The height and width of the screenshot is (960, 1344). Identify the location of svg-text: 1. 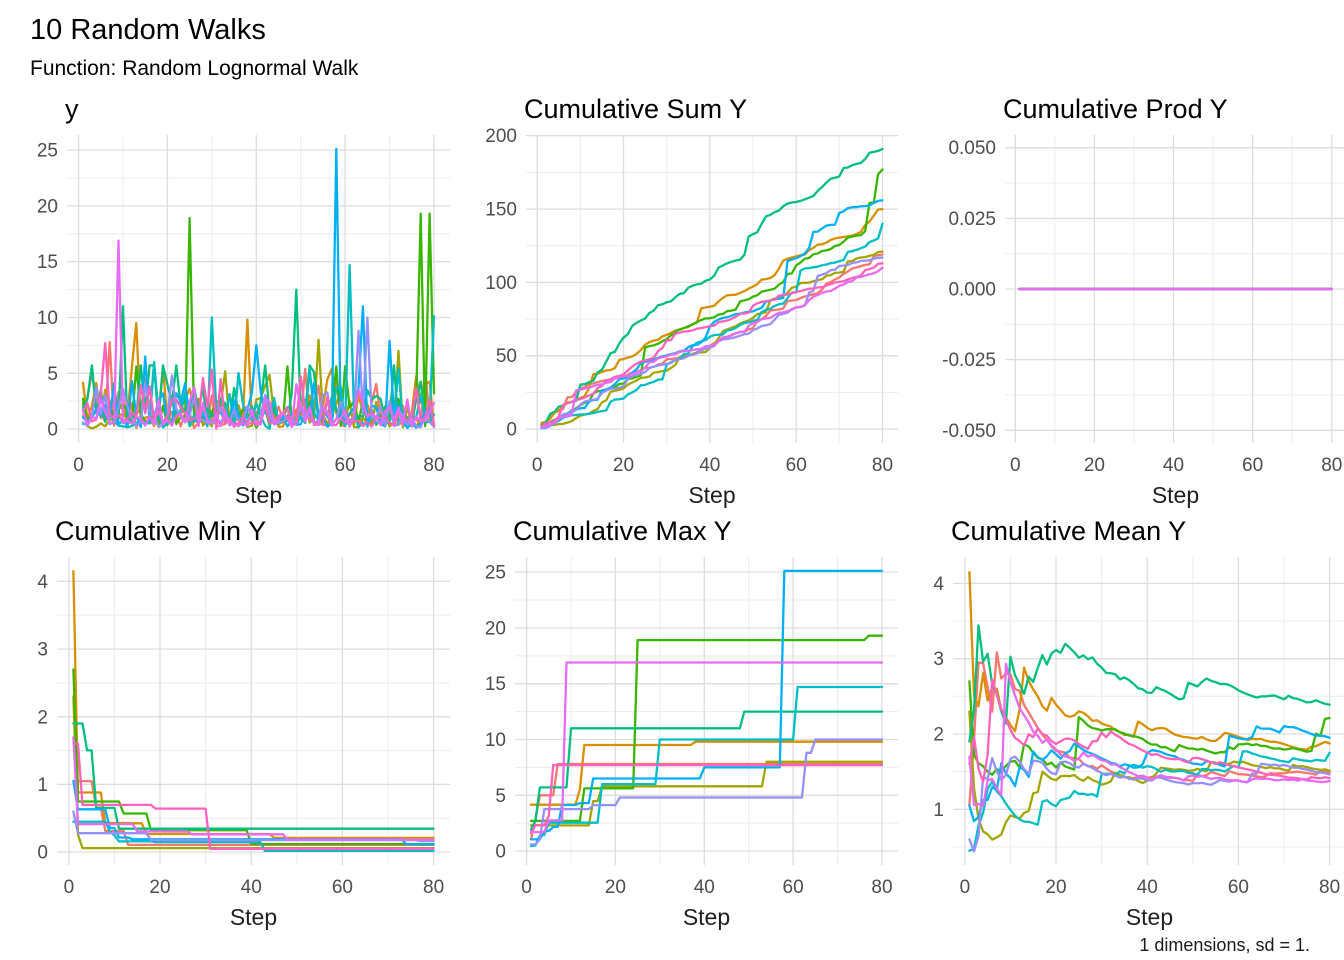
(938, 810).